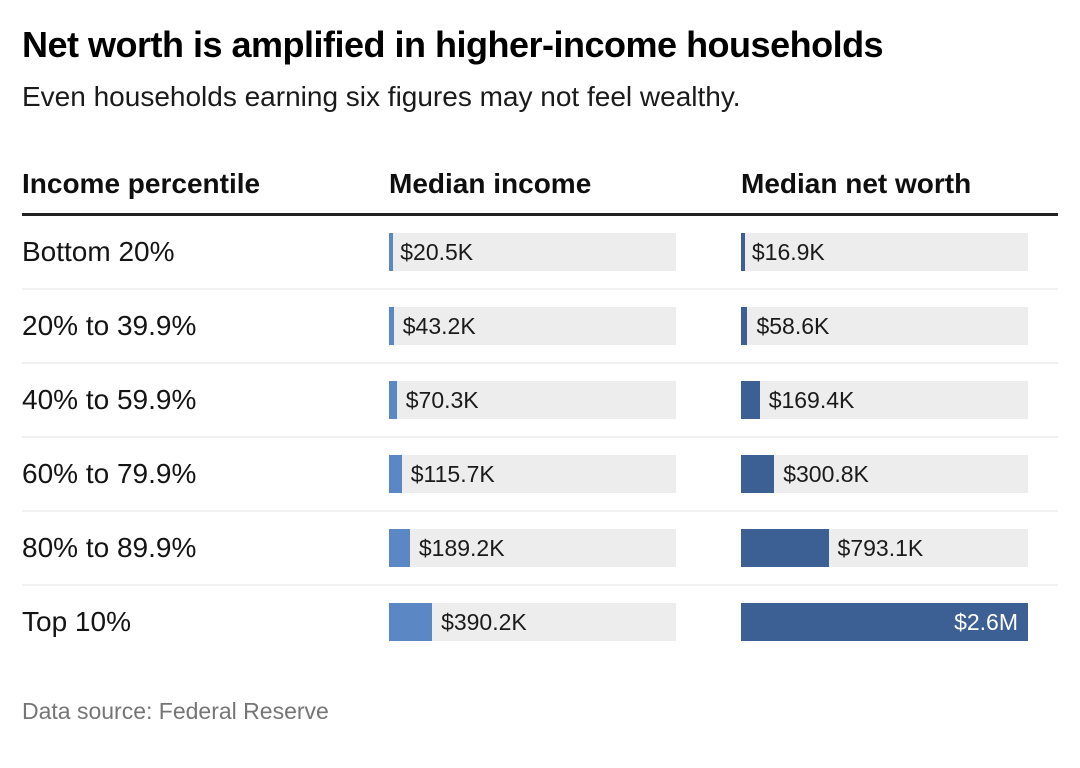 Image resolution: width=1080 pixels, height=768 pixels. What do you see at coordinates (437, 252) in the screenshot?
I see `income-bar-value: $20.5K` at bounding box center [437, 252].